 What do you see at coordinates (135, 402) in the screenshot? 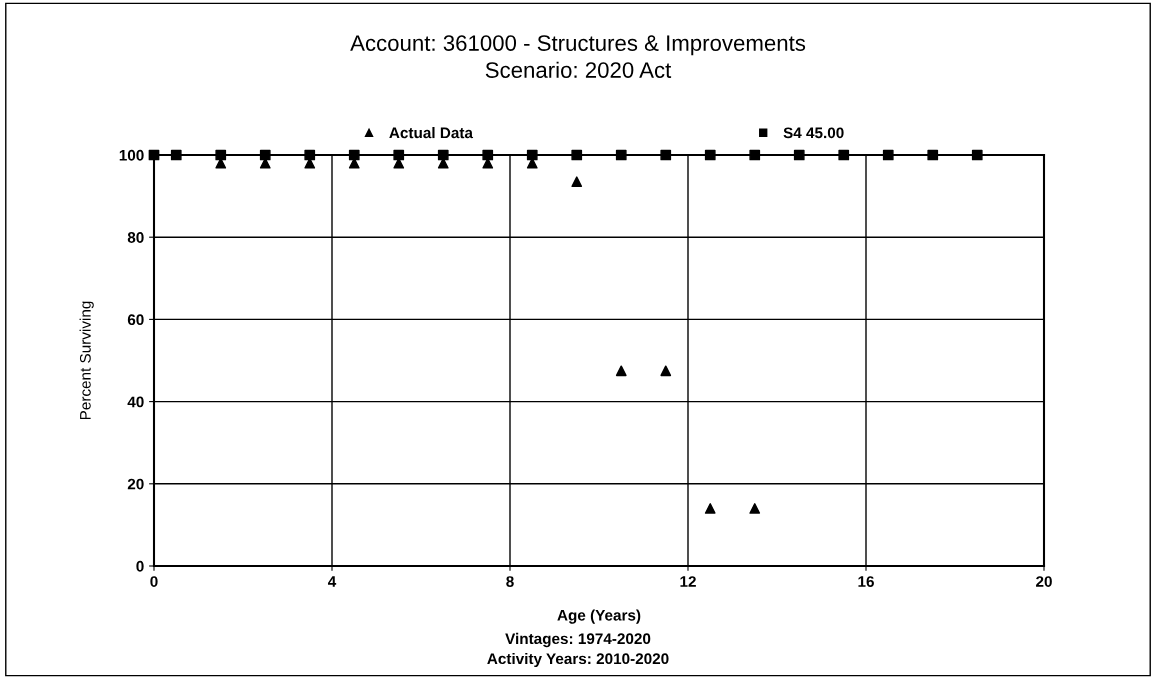
I see `y-tick-label: 40` at bounding box center [135, 402].